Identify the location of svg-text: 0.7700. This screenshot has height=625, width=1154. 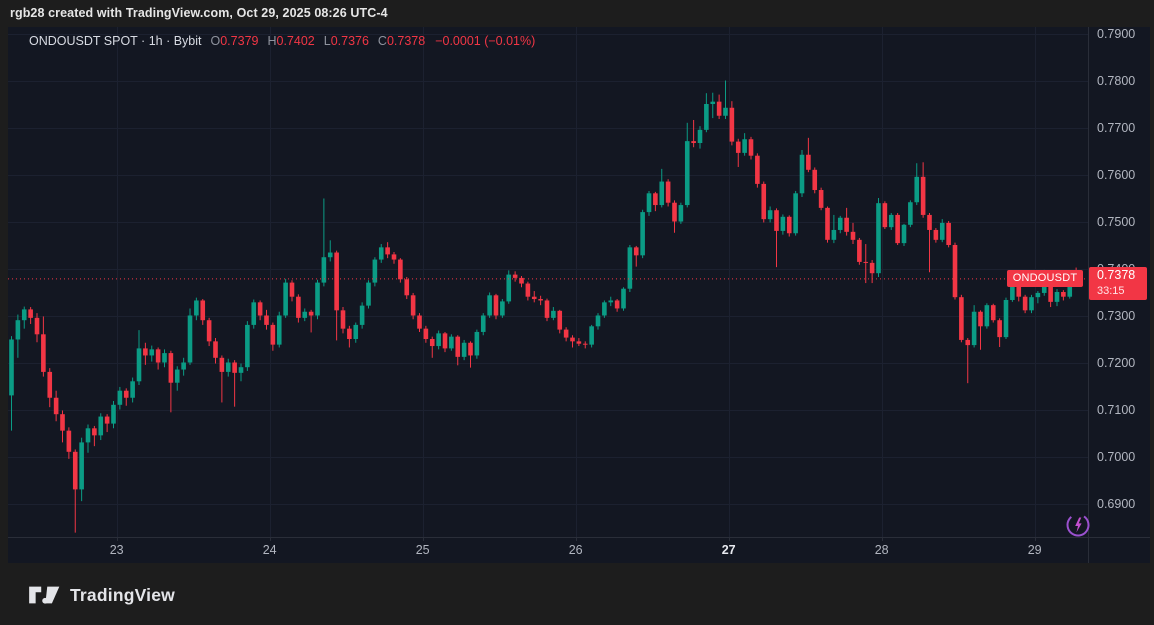
(1116, 128).